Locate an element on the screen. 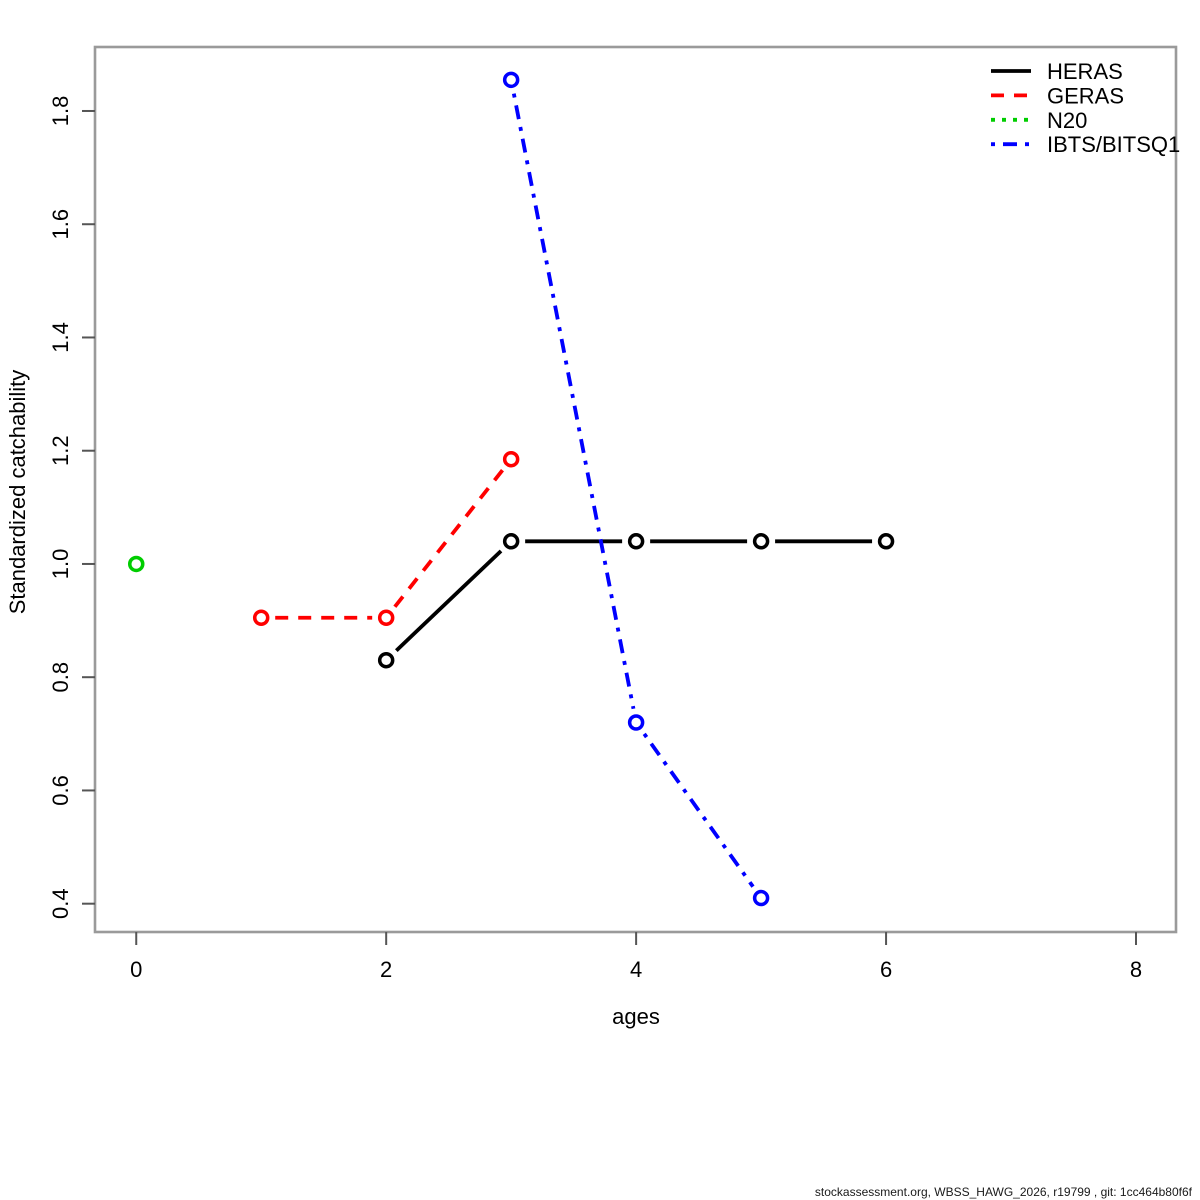 This screenshot has height=1200, width=1200. y-tick-label: 1.6 is located at coordinates (60, 224).